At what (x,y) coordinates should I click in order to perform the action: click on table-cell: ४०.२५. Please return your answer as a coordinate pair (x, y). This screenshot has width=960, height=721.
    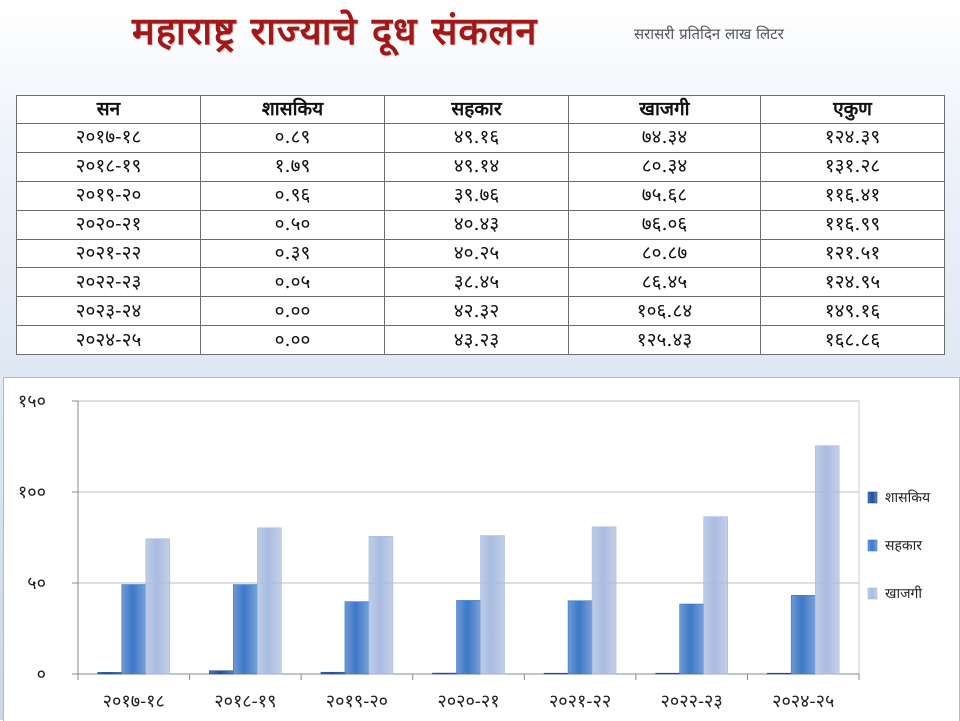
    Looking at the image, I should click on (476, 253).